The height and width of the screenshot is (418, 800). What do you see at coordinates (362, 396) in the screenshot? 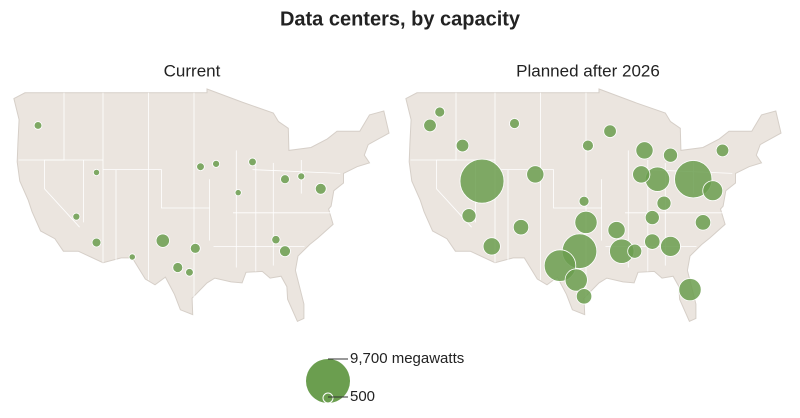
I see `legend-label: 500` at bounding box center [362, 396].